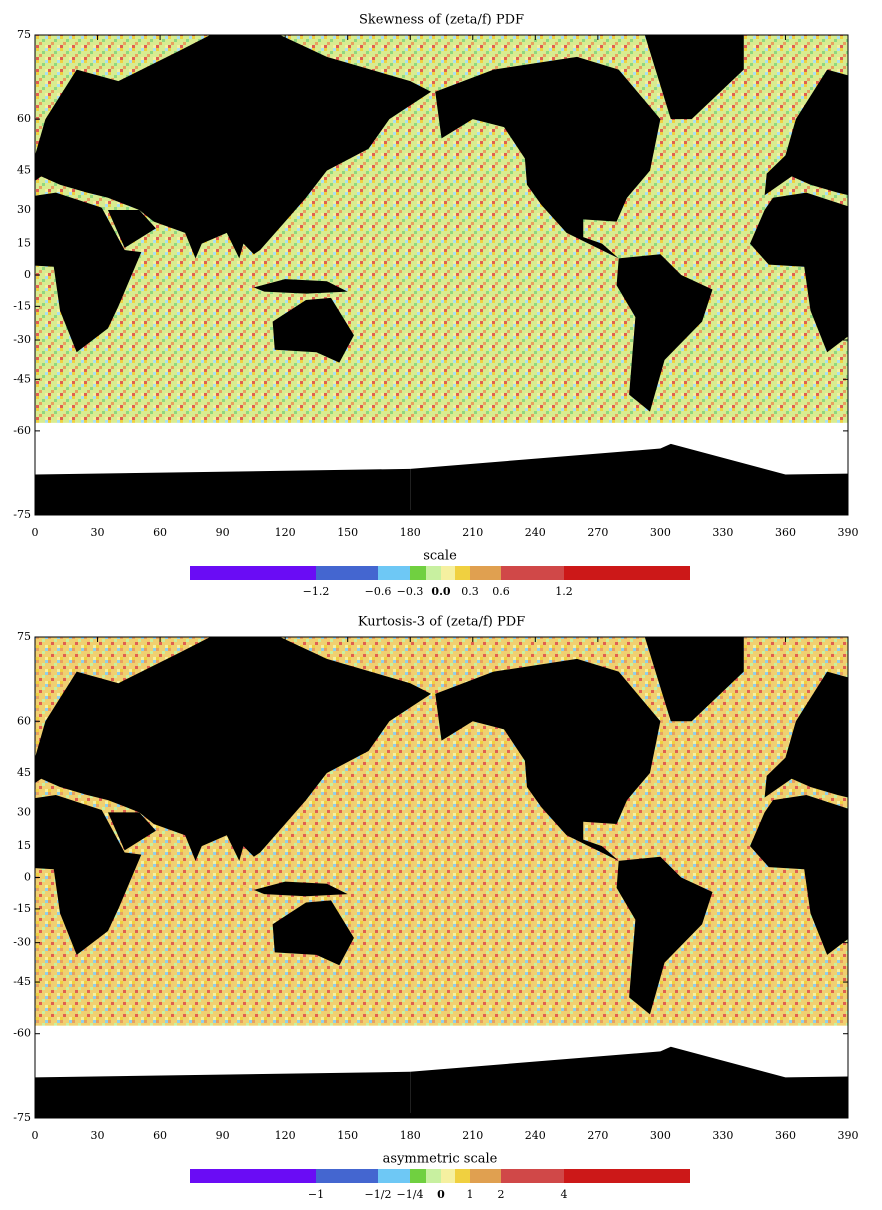  Describe the element at coordinates (410, 1194) in the screenshot. I see `colorbar-tick-label: −1/4` at that location.